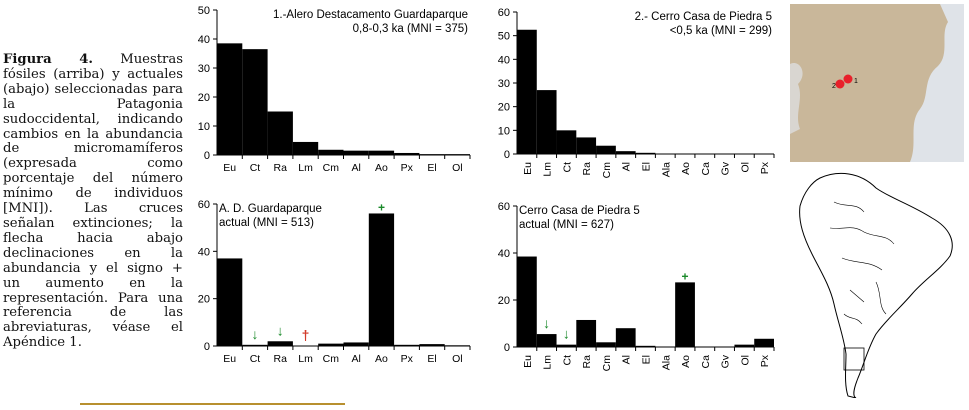 The height and width of the screenshot is (410, 969). I want to click on bar-lm, so click(546, 122).